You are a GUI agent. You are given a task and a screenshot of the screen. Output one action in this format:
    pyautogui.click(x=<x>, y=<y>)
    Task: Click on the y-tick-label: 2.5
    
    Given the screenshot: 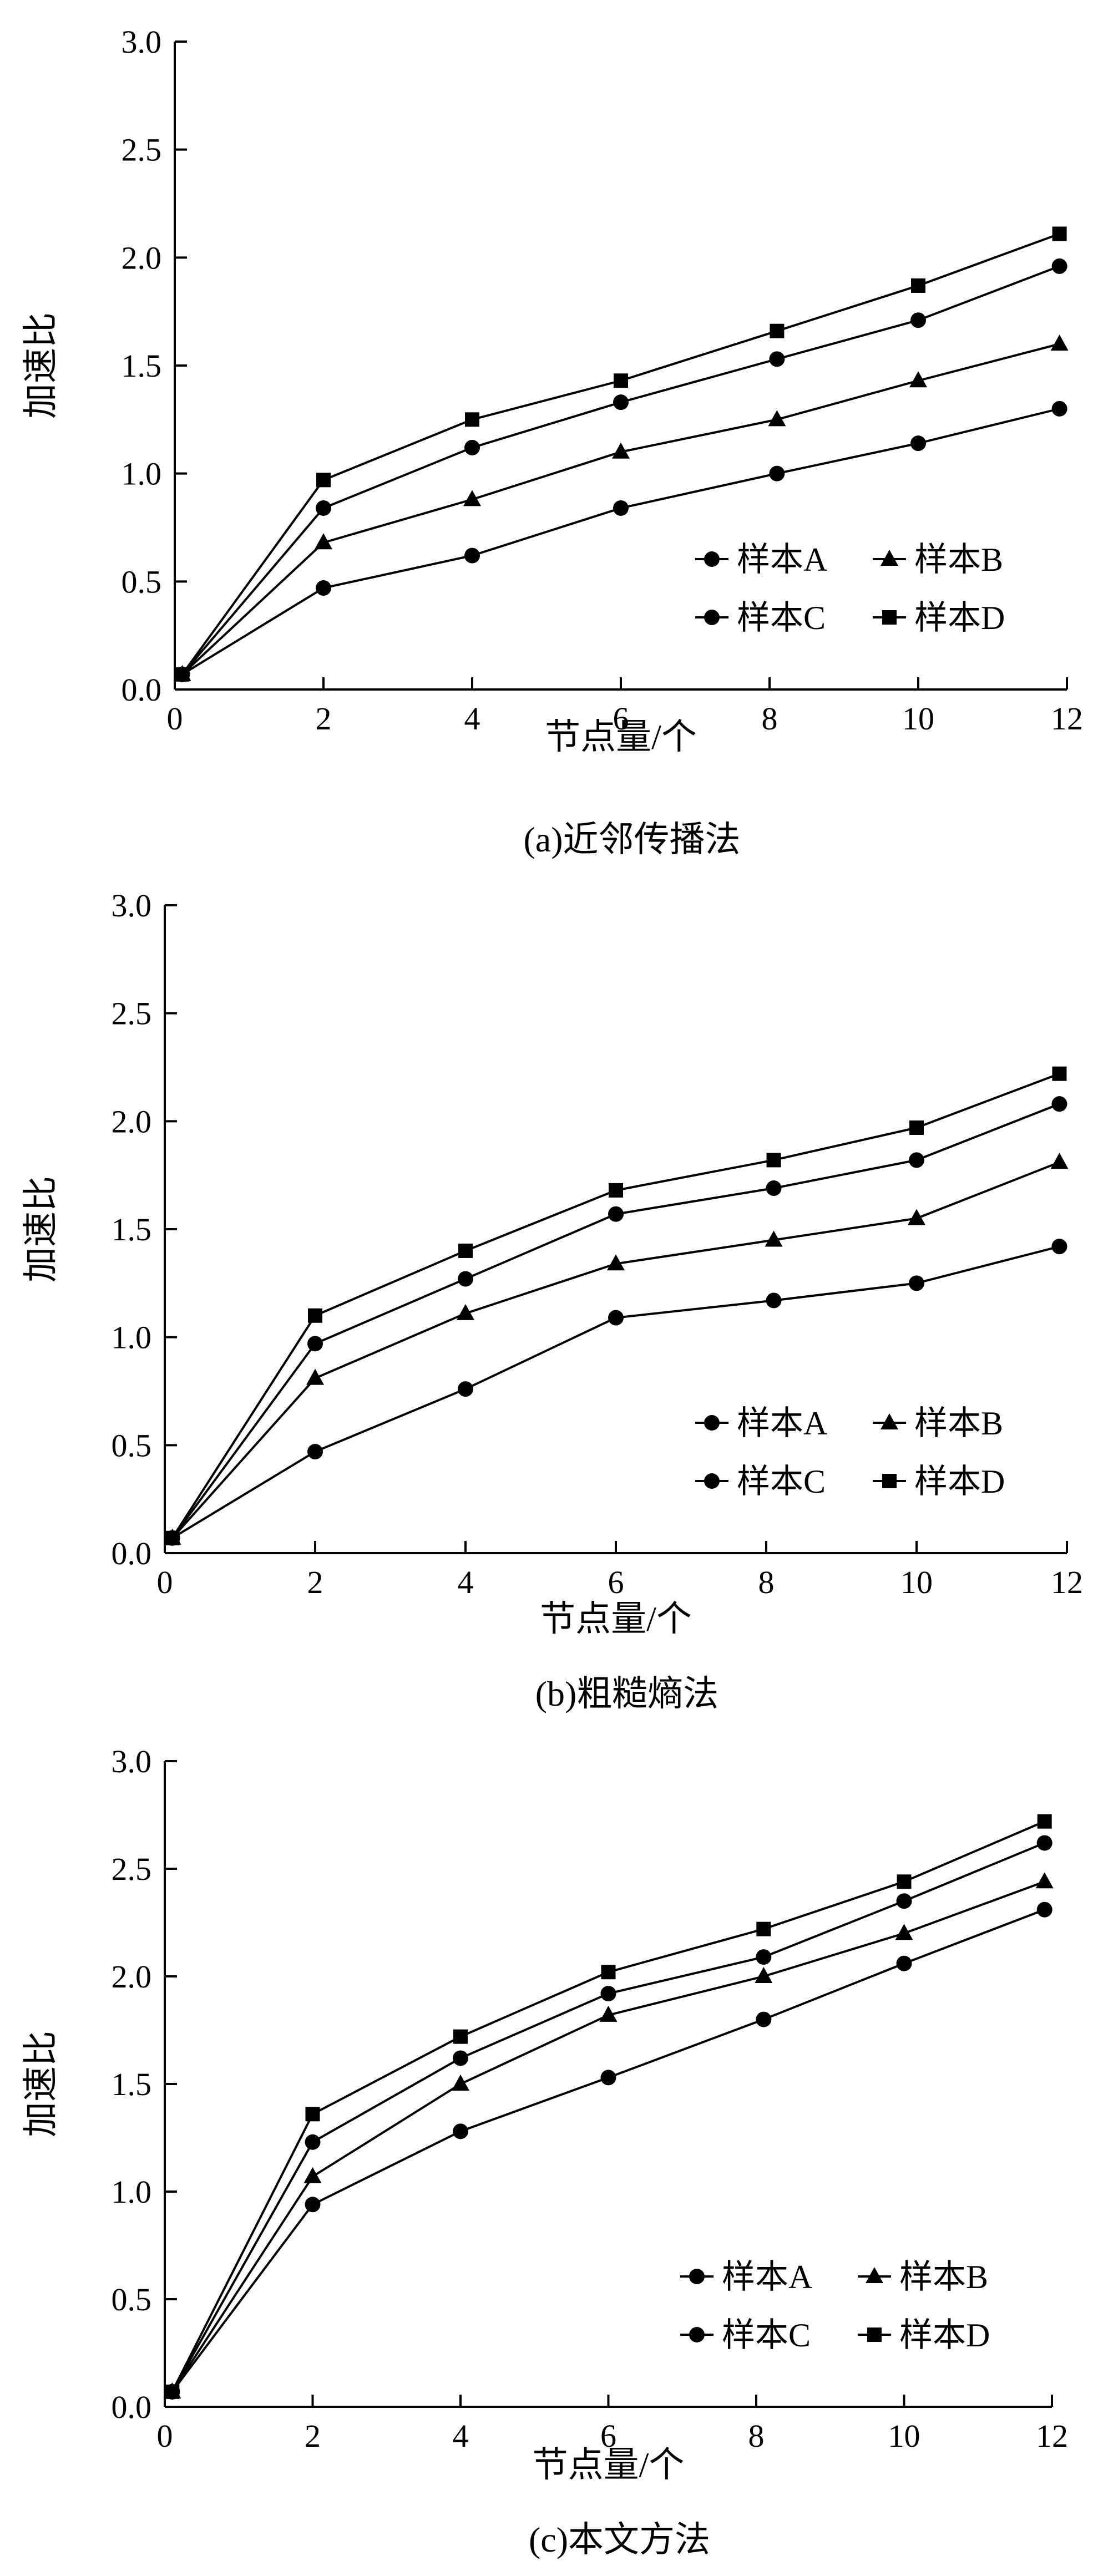 What is the action you would take?
    pyautogui.click(x=142, y=150)
    